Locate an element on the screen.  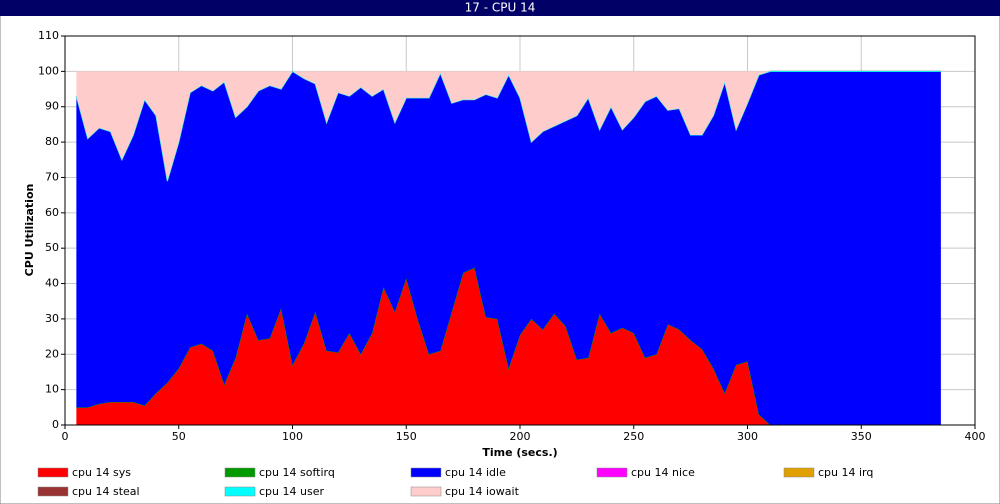
x-tick-label: 100 is located at coordinates (292, 436).